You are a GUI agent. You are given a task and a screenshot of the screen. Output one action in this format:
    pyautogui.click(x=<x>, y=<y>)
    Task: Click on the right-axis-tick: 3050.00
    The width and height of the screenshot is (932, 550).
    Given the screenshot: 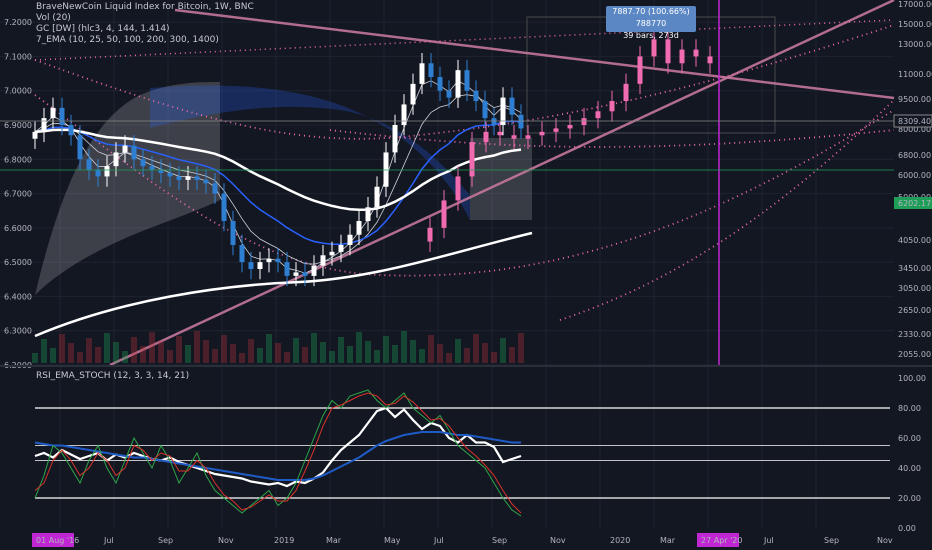 What is the action you would take?
    pyautogui.click(x=914, y=288)
    